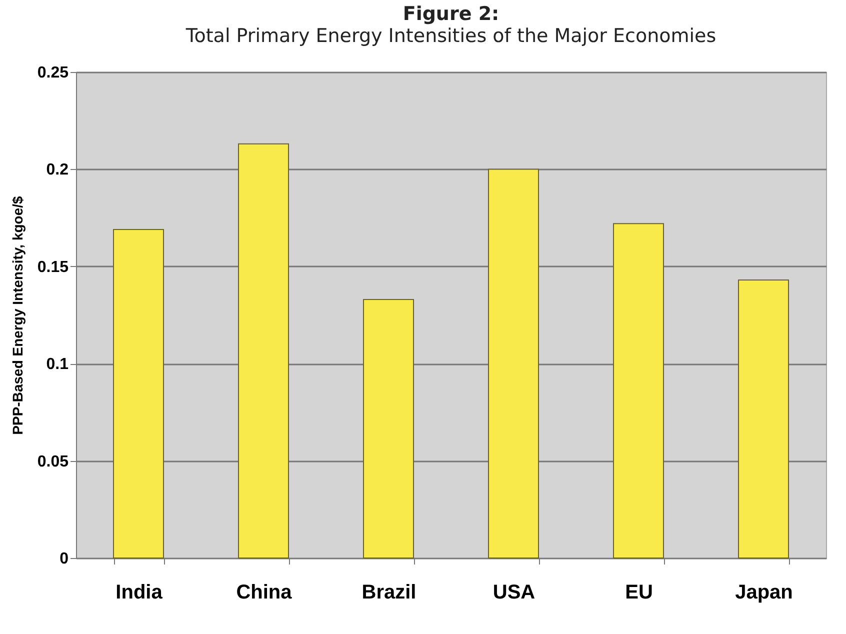 The width and height of the screenshot is (846, 634). What do you see at coordinates (514, 593) in the screenshot?
I see `x-tick-label: USA` at bounding box center [514, 593].